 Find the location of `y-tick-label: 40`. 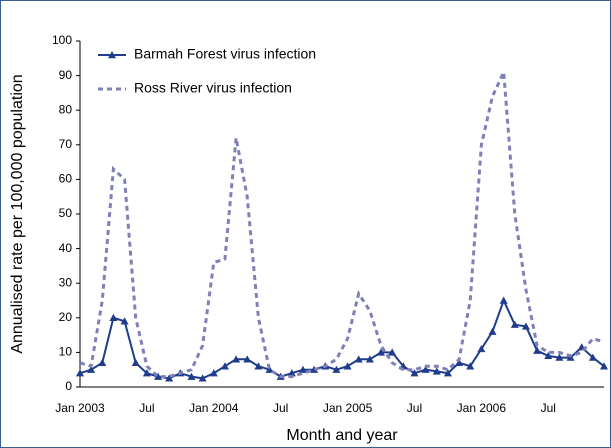

y-tick-label: 40 is located at coordinates (66, 248).